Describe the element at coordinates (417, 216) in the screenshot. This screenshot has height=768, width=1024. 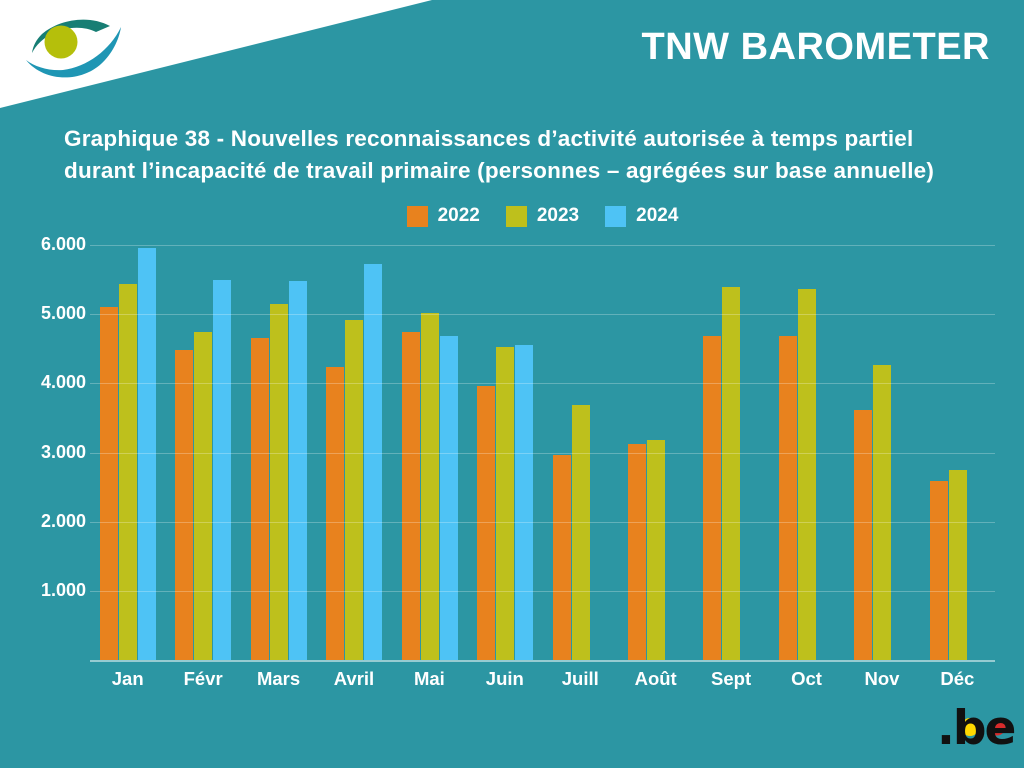
I see `legend-swatch-2022` at that location.